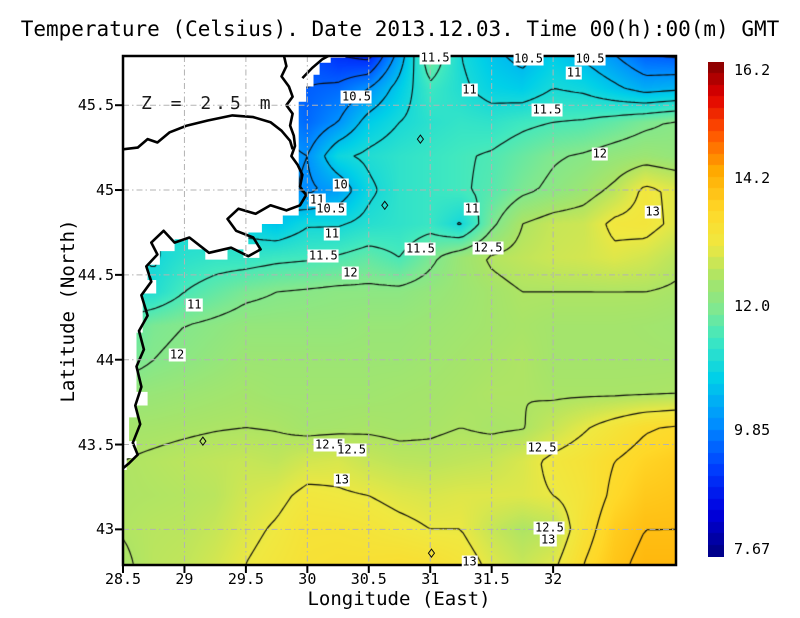 Image resolution: width=800 pixels, height=618 pixels. What do you see at coordinates (430, 579) in the screenshot?
I see `x-tick-label: 31` at bounding box center [430, 579].